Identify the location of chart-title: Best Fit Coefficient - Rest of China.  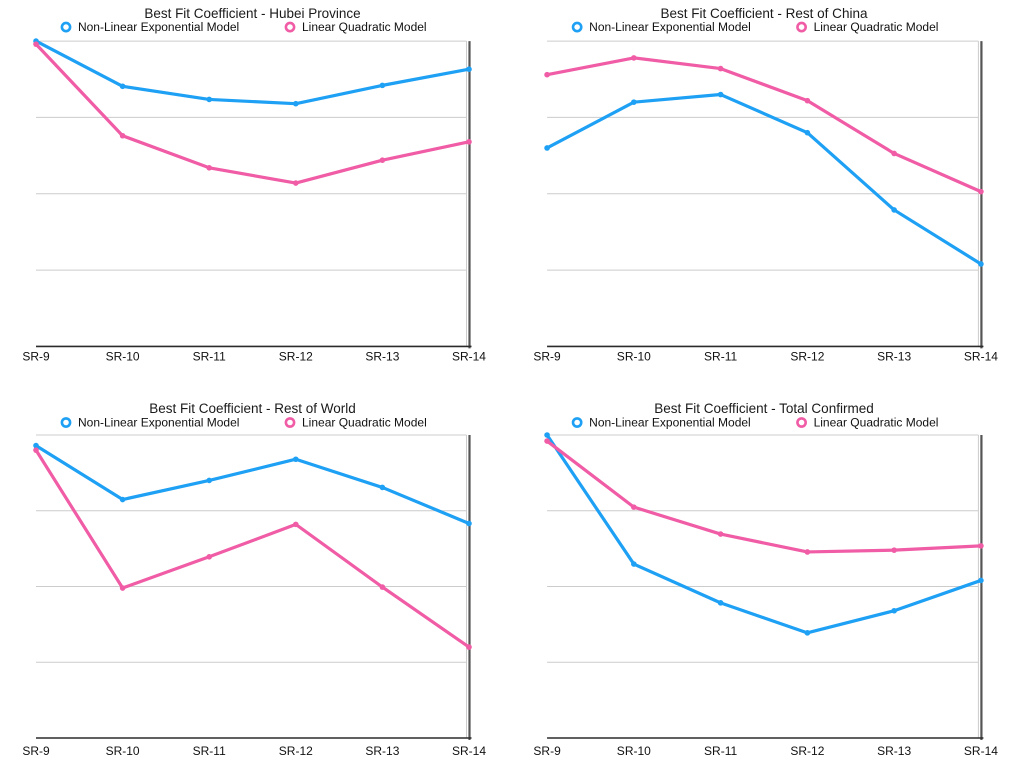
(763, 13).